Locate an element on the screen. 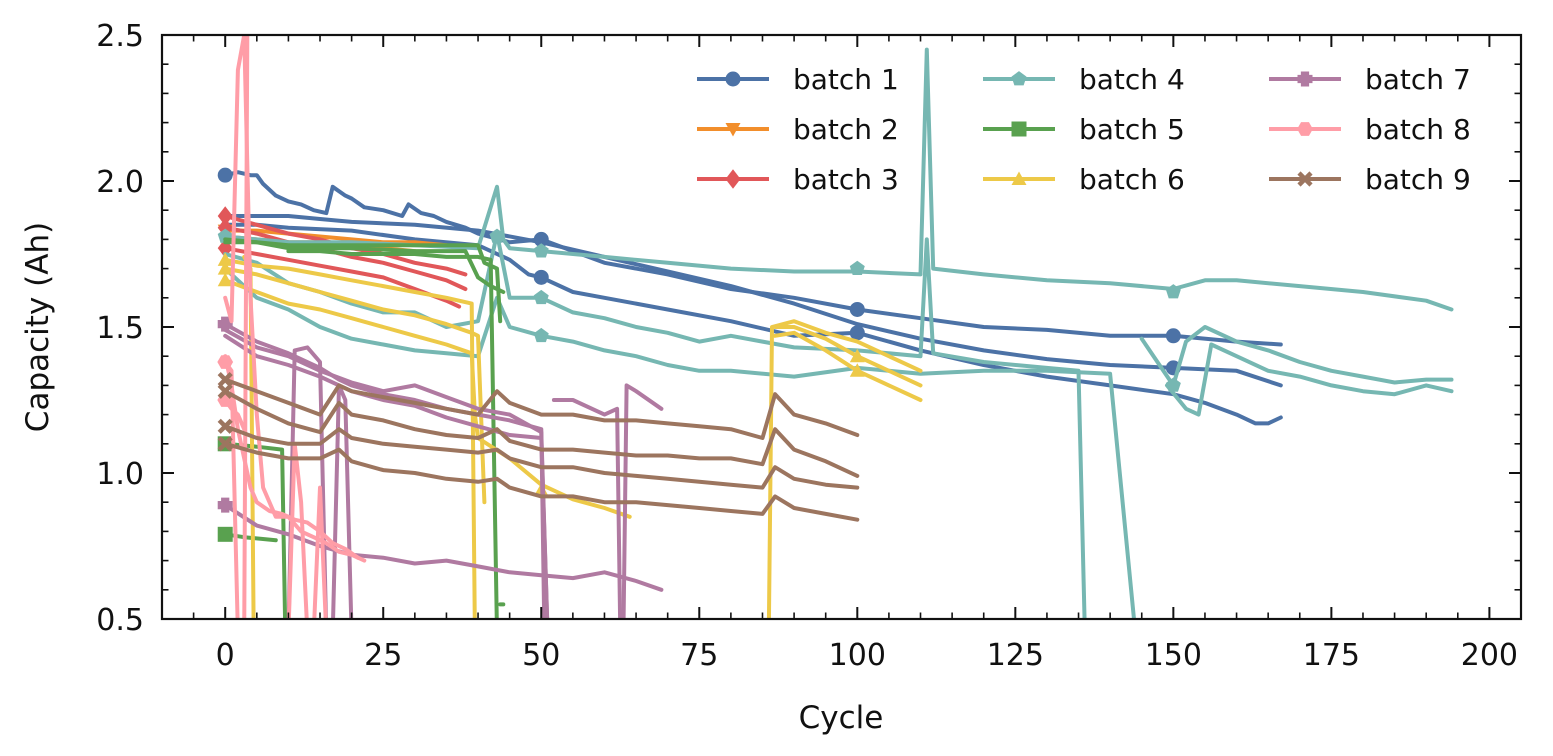  legend-label: batch 2 is located at coordinates (846, 129).